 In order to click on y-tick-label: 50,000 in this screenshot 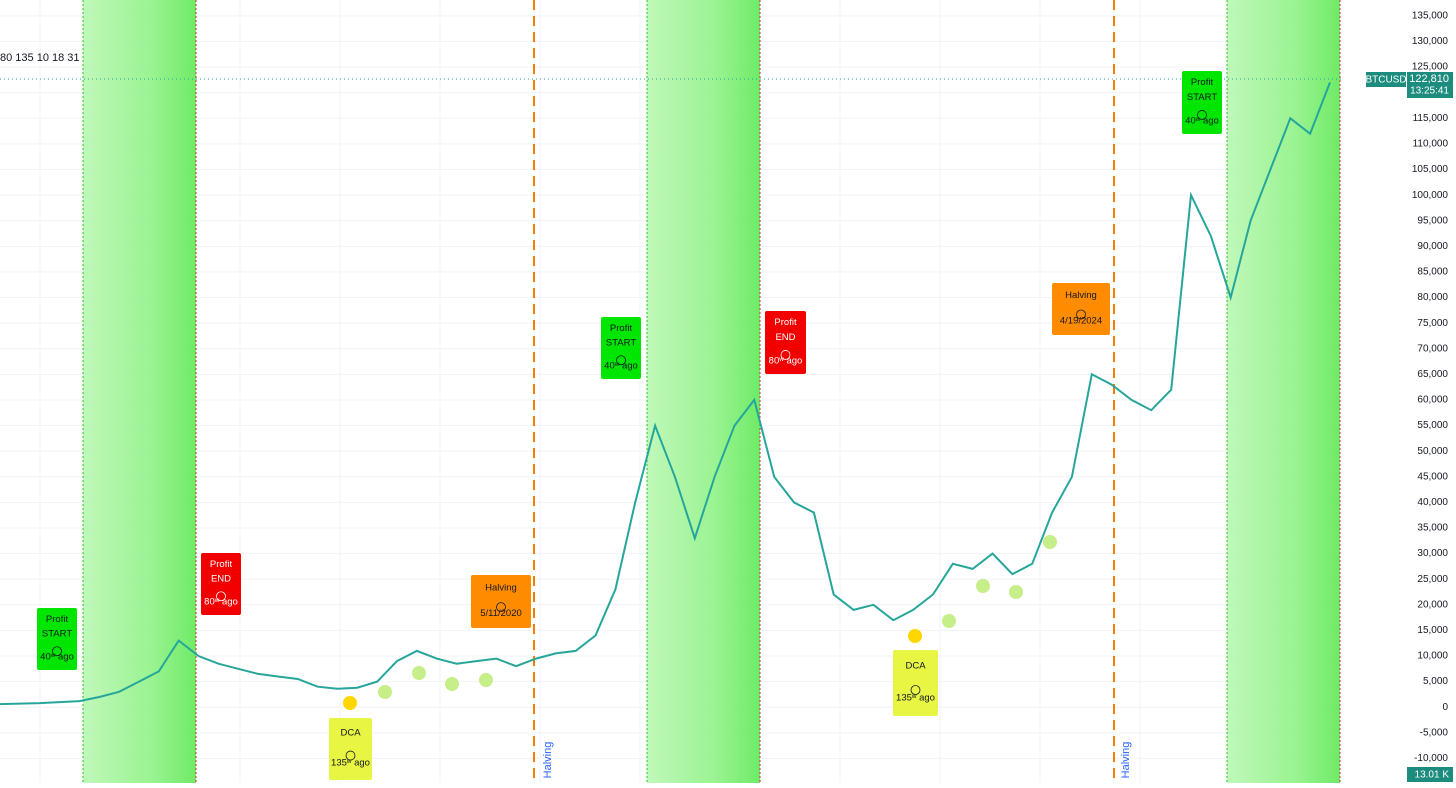, I will do `click(1432, 451)`.